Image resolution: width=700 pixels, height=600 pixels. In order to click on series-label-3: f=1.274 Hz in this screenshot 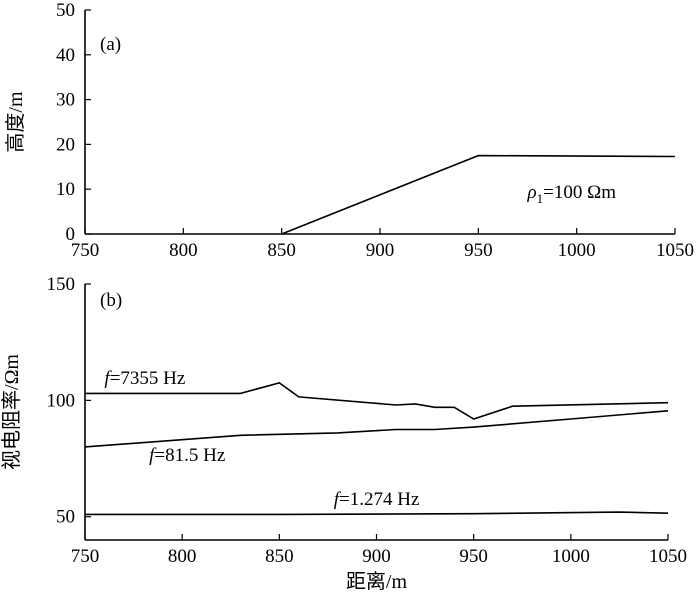, I will do `click(377, 499)`.